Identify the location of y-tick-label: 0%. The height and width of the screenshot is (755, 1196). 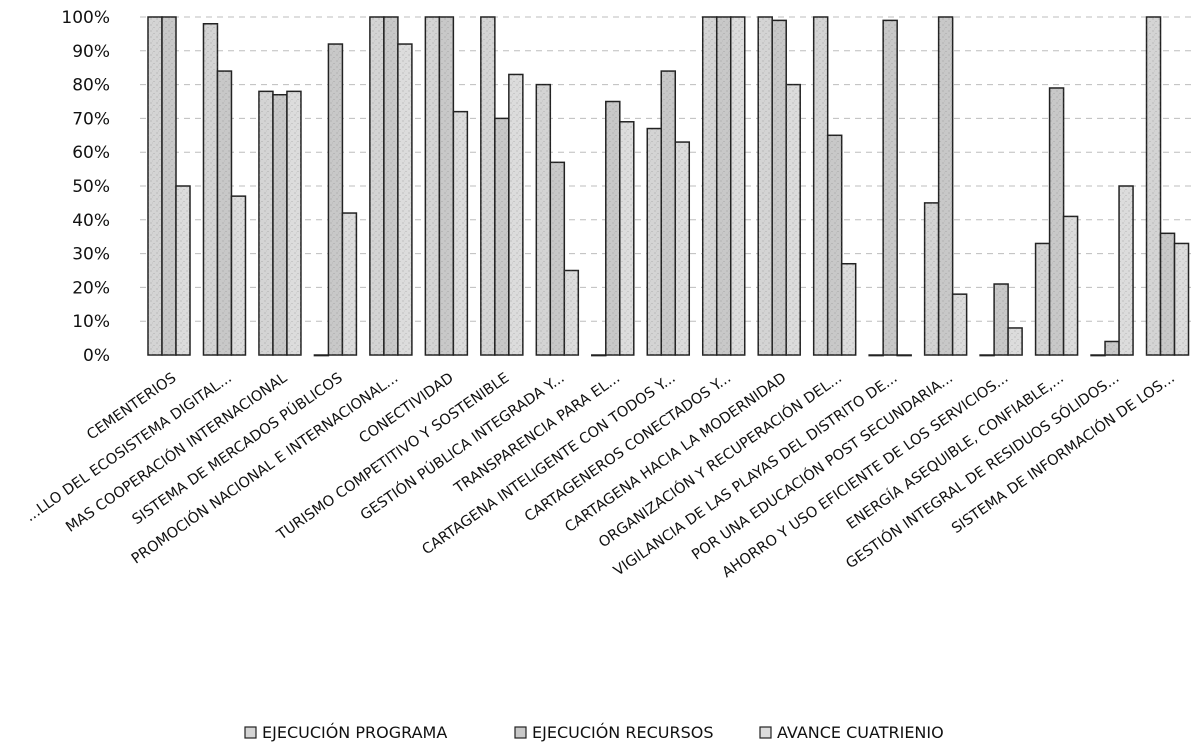
(96, 356).